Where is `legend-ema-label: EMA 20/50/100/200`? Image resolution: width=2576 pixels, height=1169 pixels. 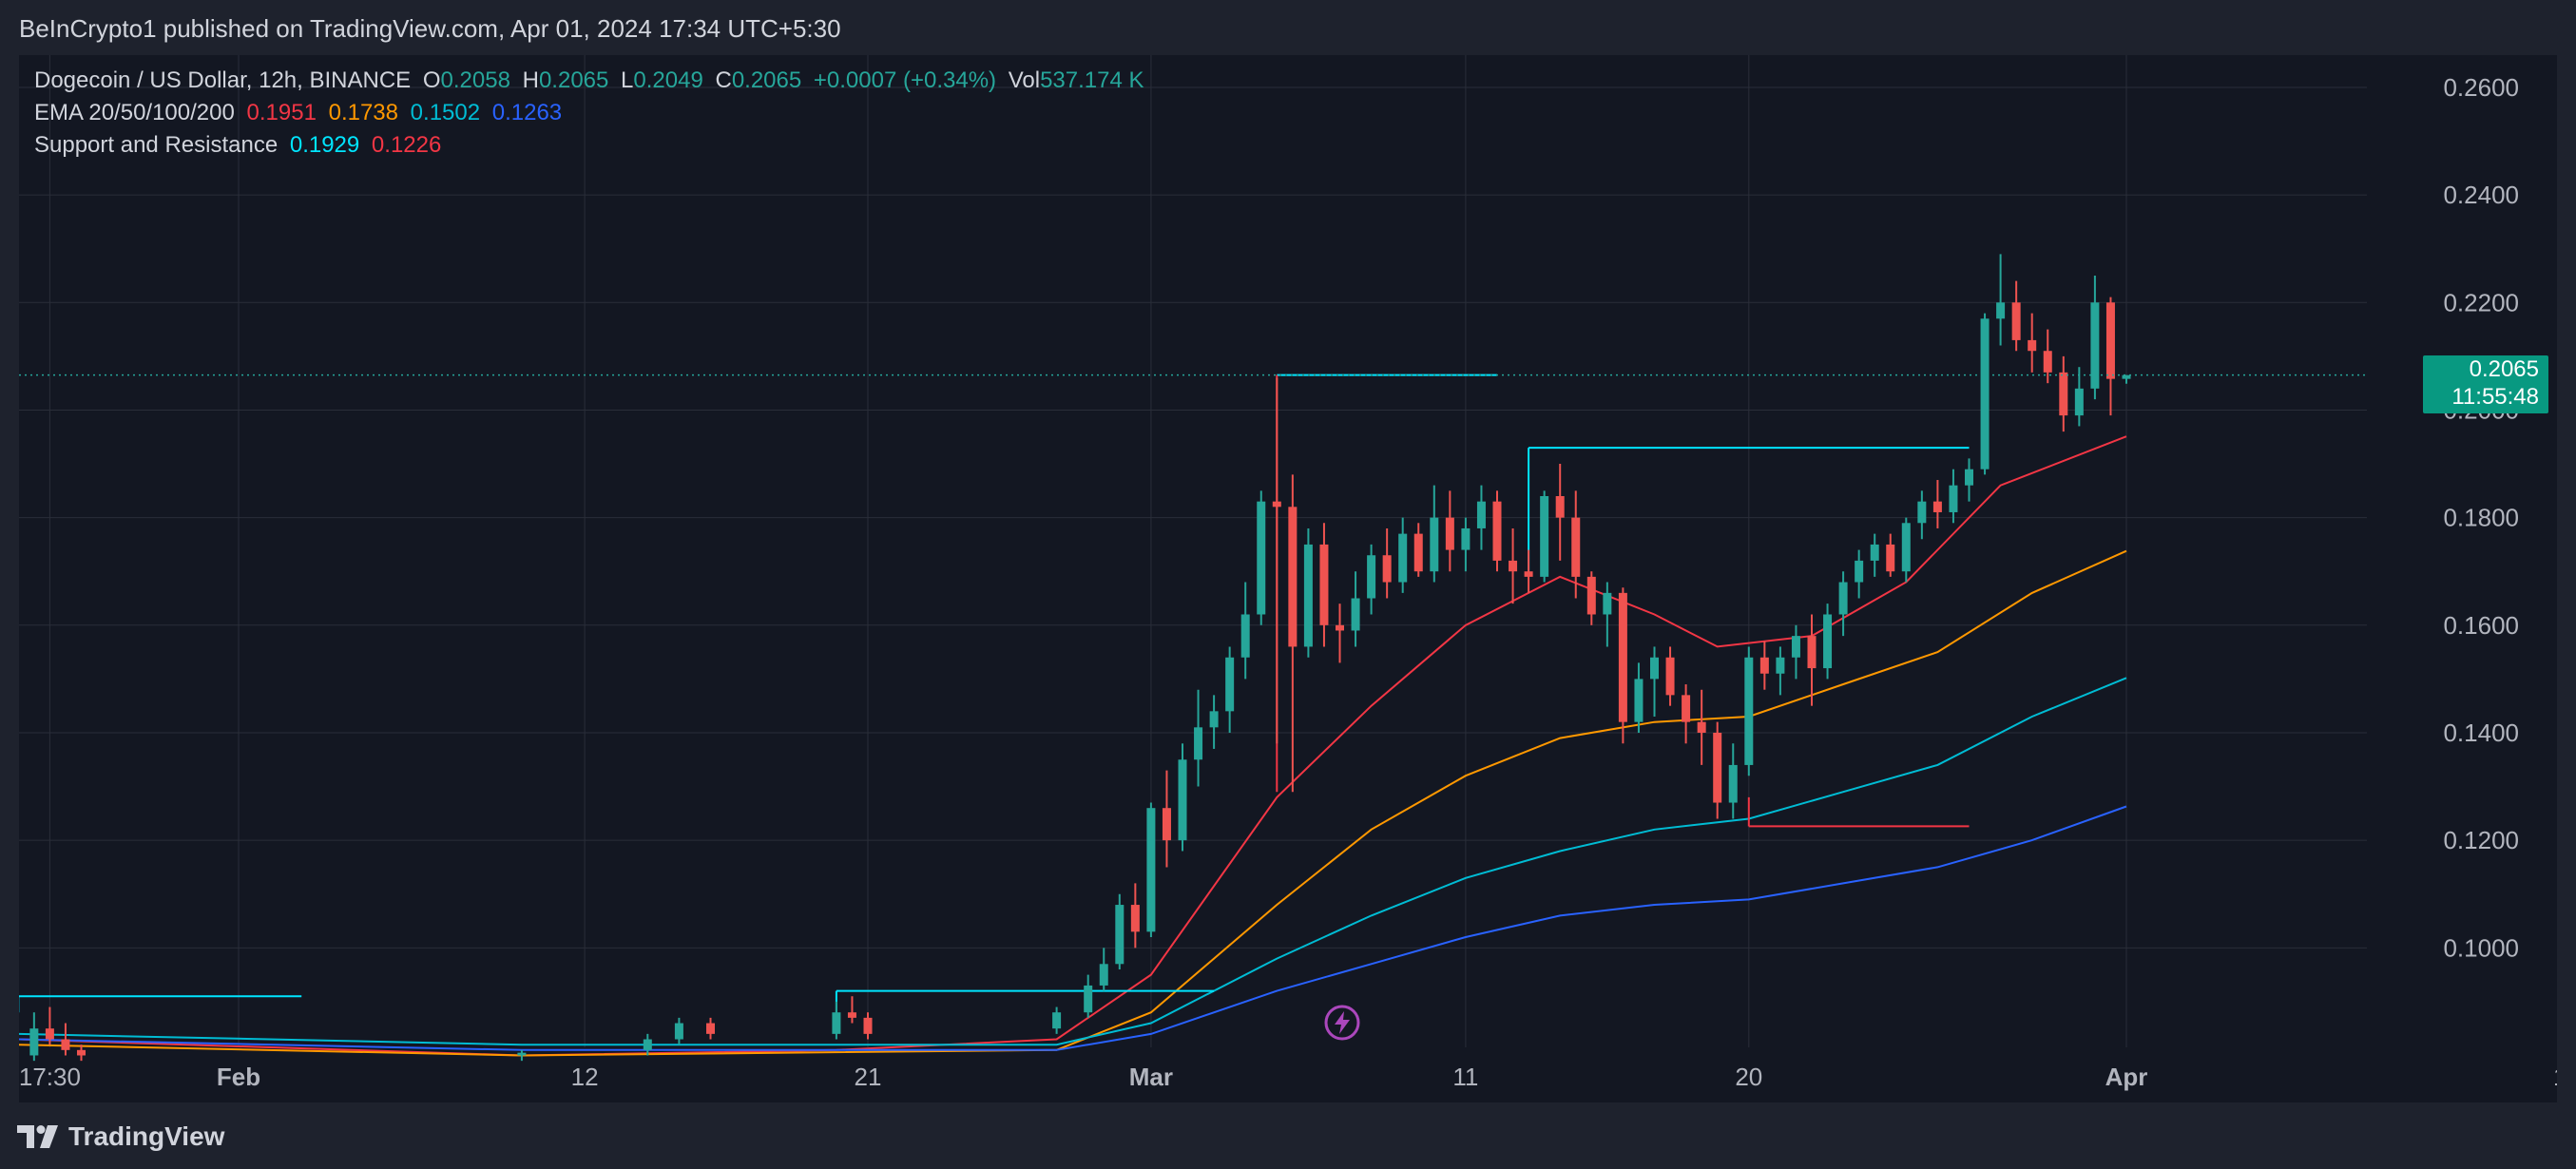
legend-ema-label: EMA 20/50/100/200 is located at coordinates (134, 112).